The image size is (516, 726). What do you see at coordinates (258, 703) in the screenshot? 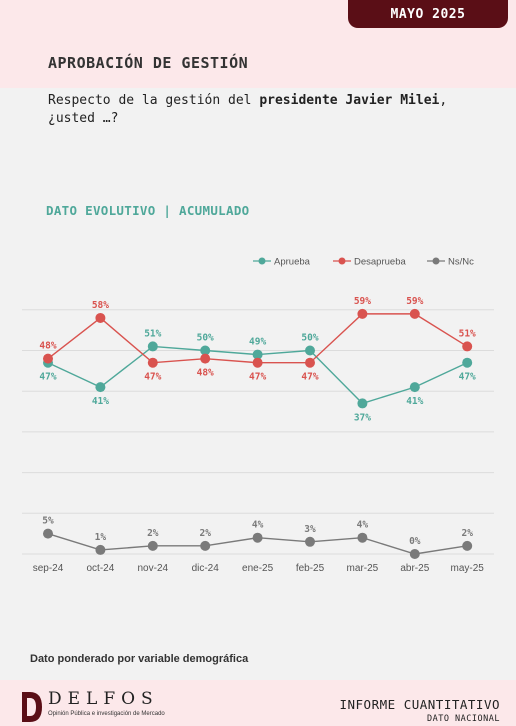
I see `footer-band` at bounding box center [258, 703].